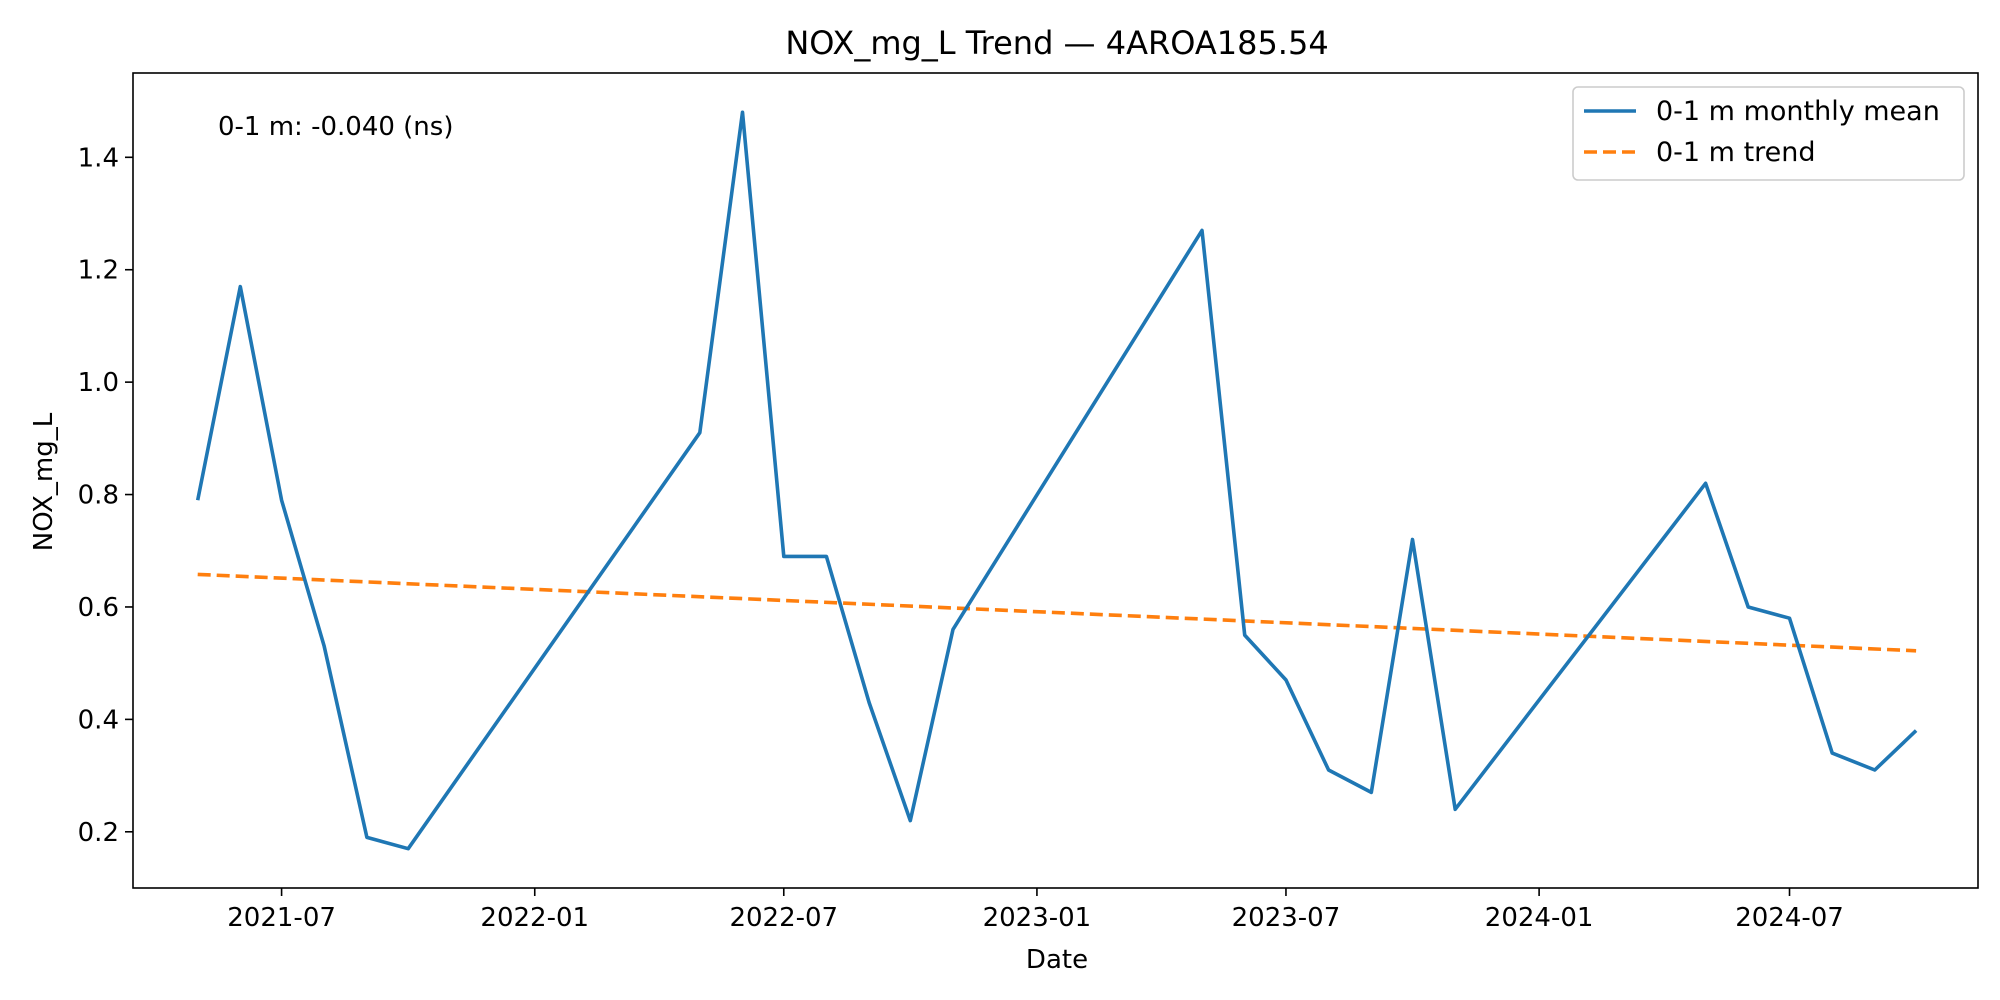 The image size is (2000, 1000). What do you see at coordinates (335, 127) in the screenshot?
I see `trend-annotation: 0-1 m: -0.040 (ns)` at bounding box center [335, 127].